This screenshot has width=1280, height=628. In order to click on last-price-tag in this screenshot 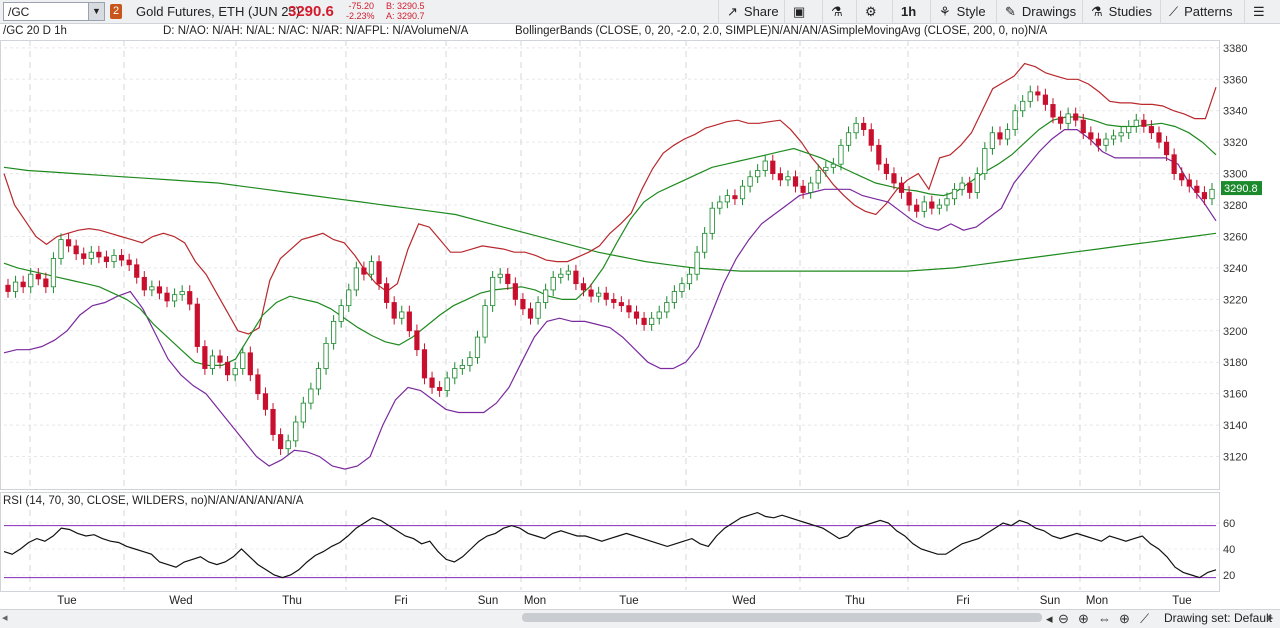, I will do `click(1241, 188)`.